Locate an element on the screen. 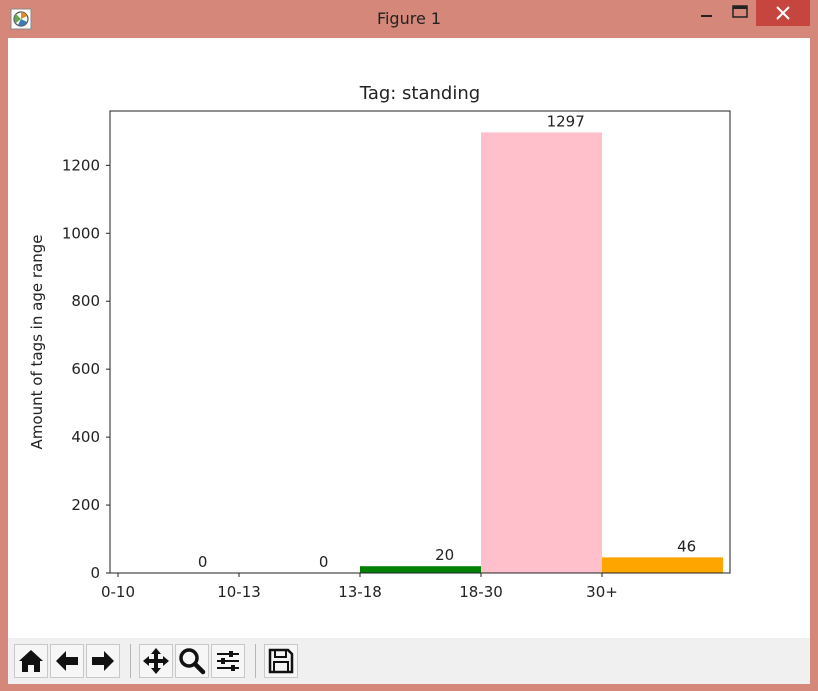 The width and height of the screenshot is (818, 691). home-button is located at coordinates (31, 661).